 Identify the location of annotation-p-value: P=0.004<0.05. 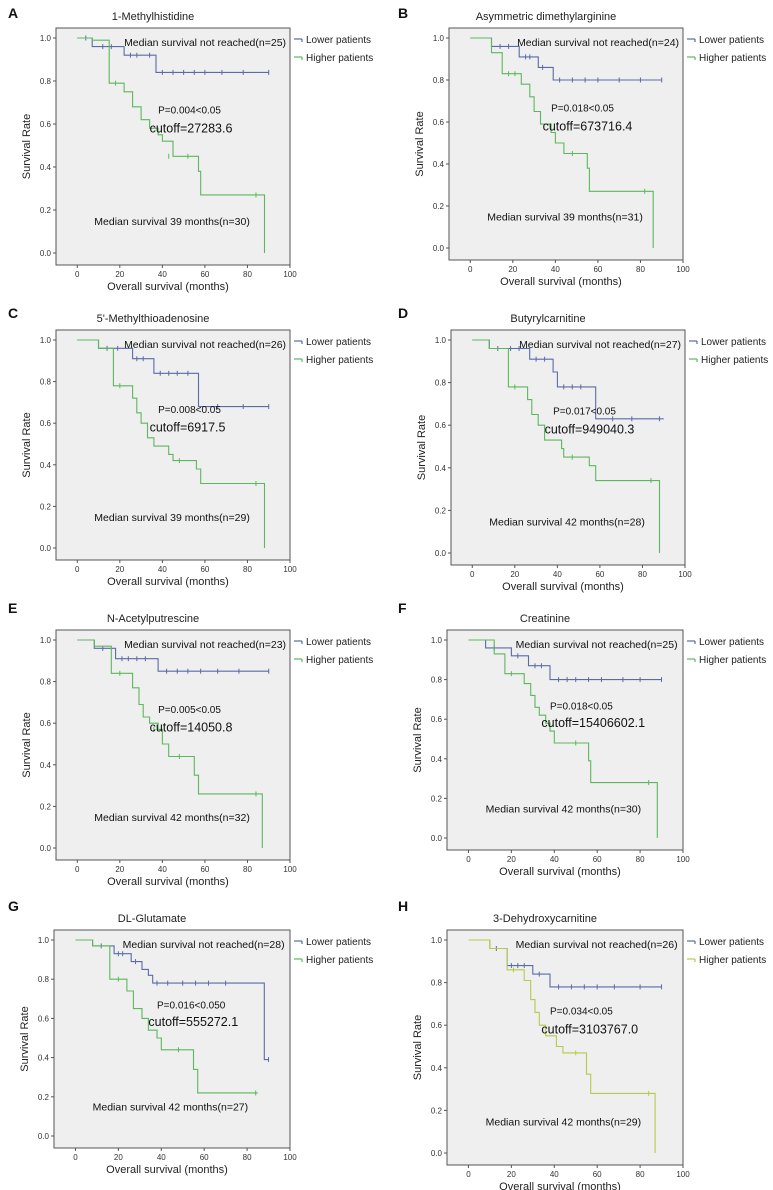
(189, 110).